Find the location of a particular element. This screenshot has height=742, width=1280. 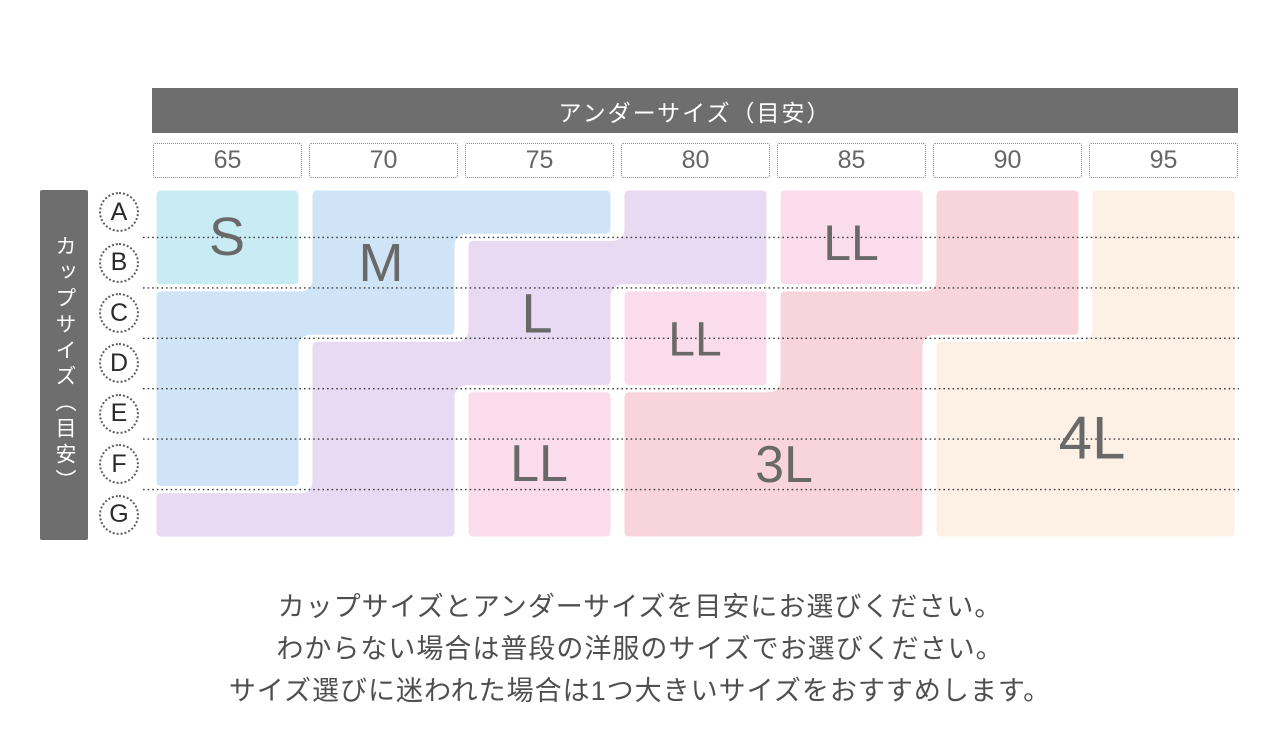

cup-size-row-badge: E is located at coordinates (119, 413).